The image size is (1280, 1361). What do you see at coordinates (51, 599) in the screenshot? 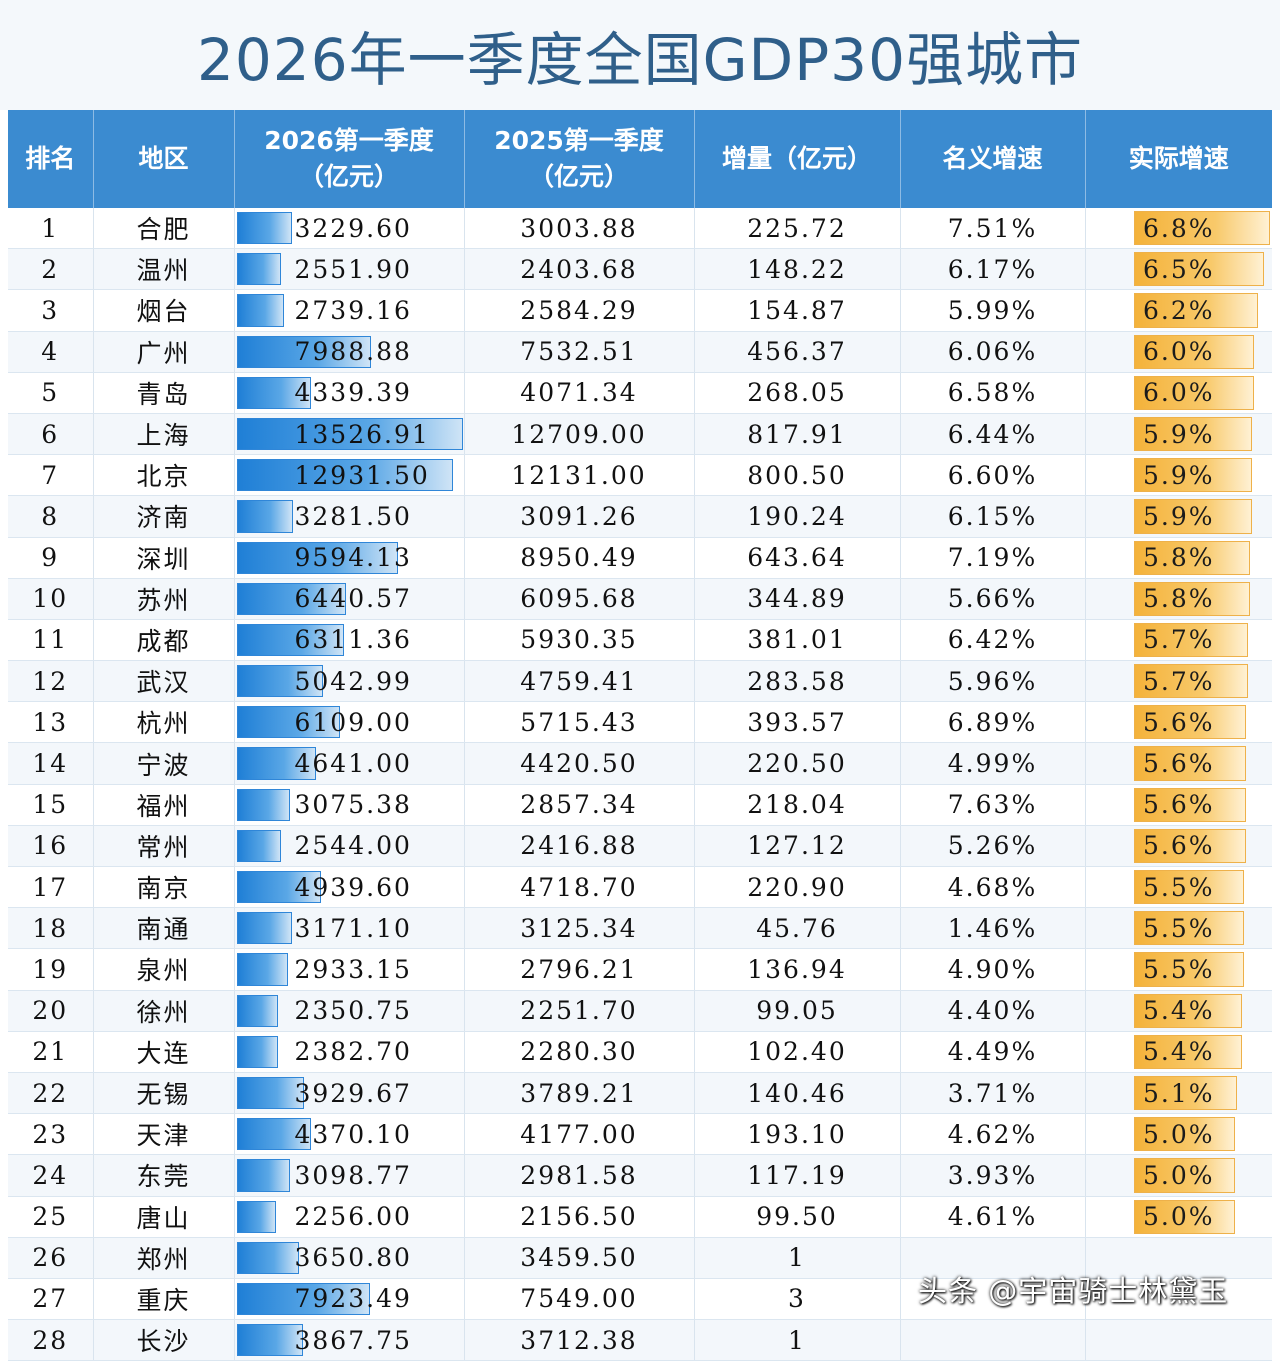
I see `rank-cell: 10` at bounding box center [51, 599].